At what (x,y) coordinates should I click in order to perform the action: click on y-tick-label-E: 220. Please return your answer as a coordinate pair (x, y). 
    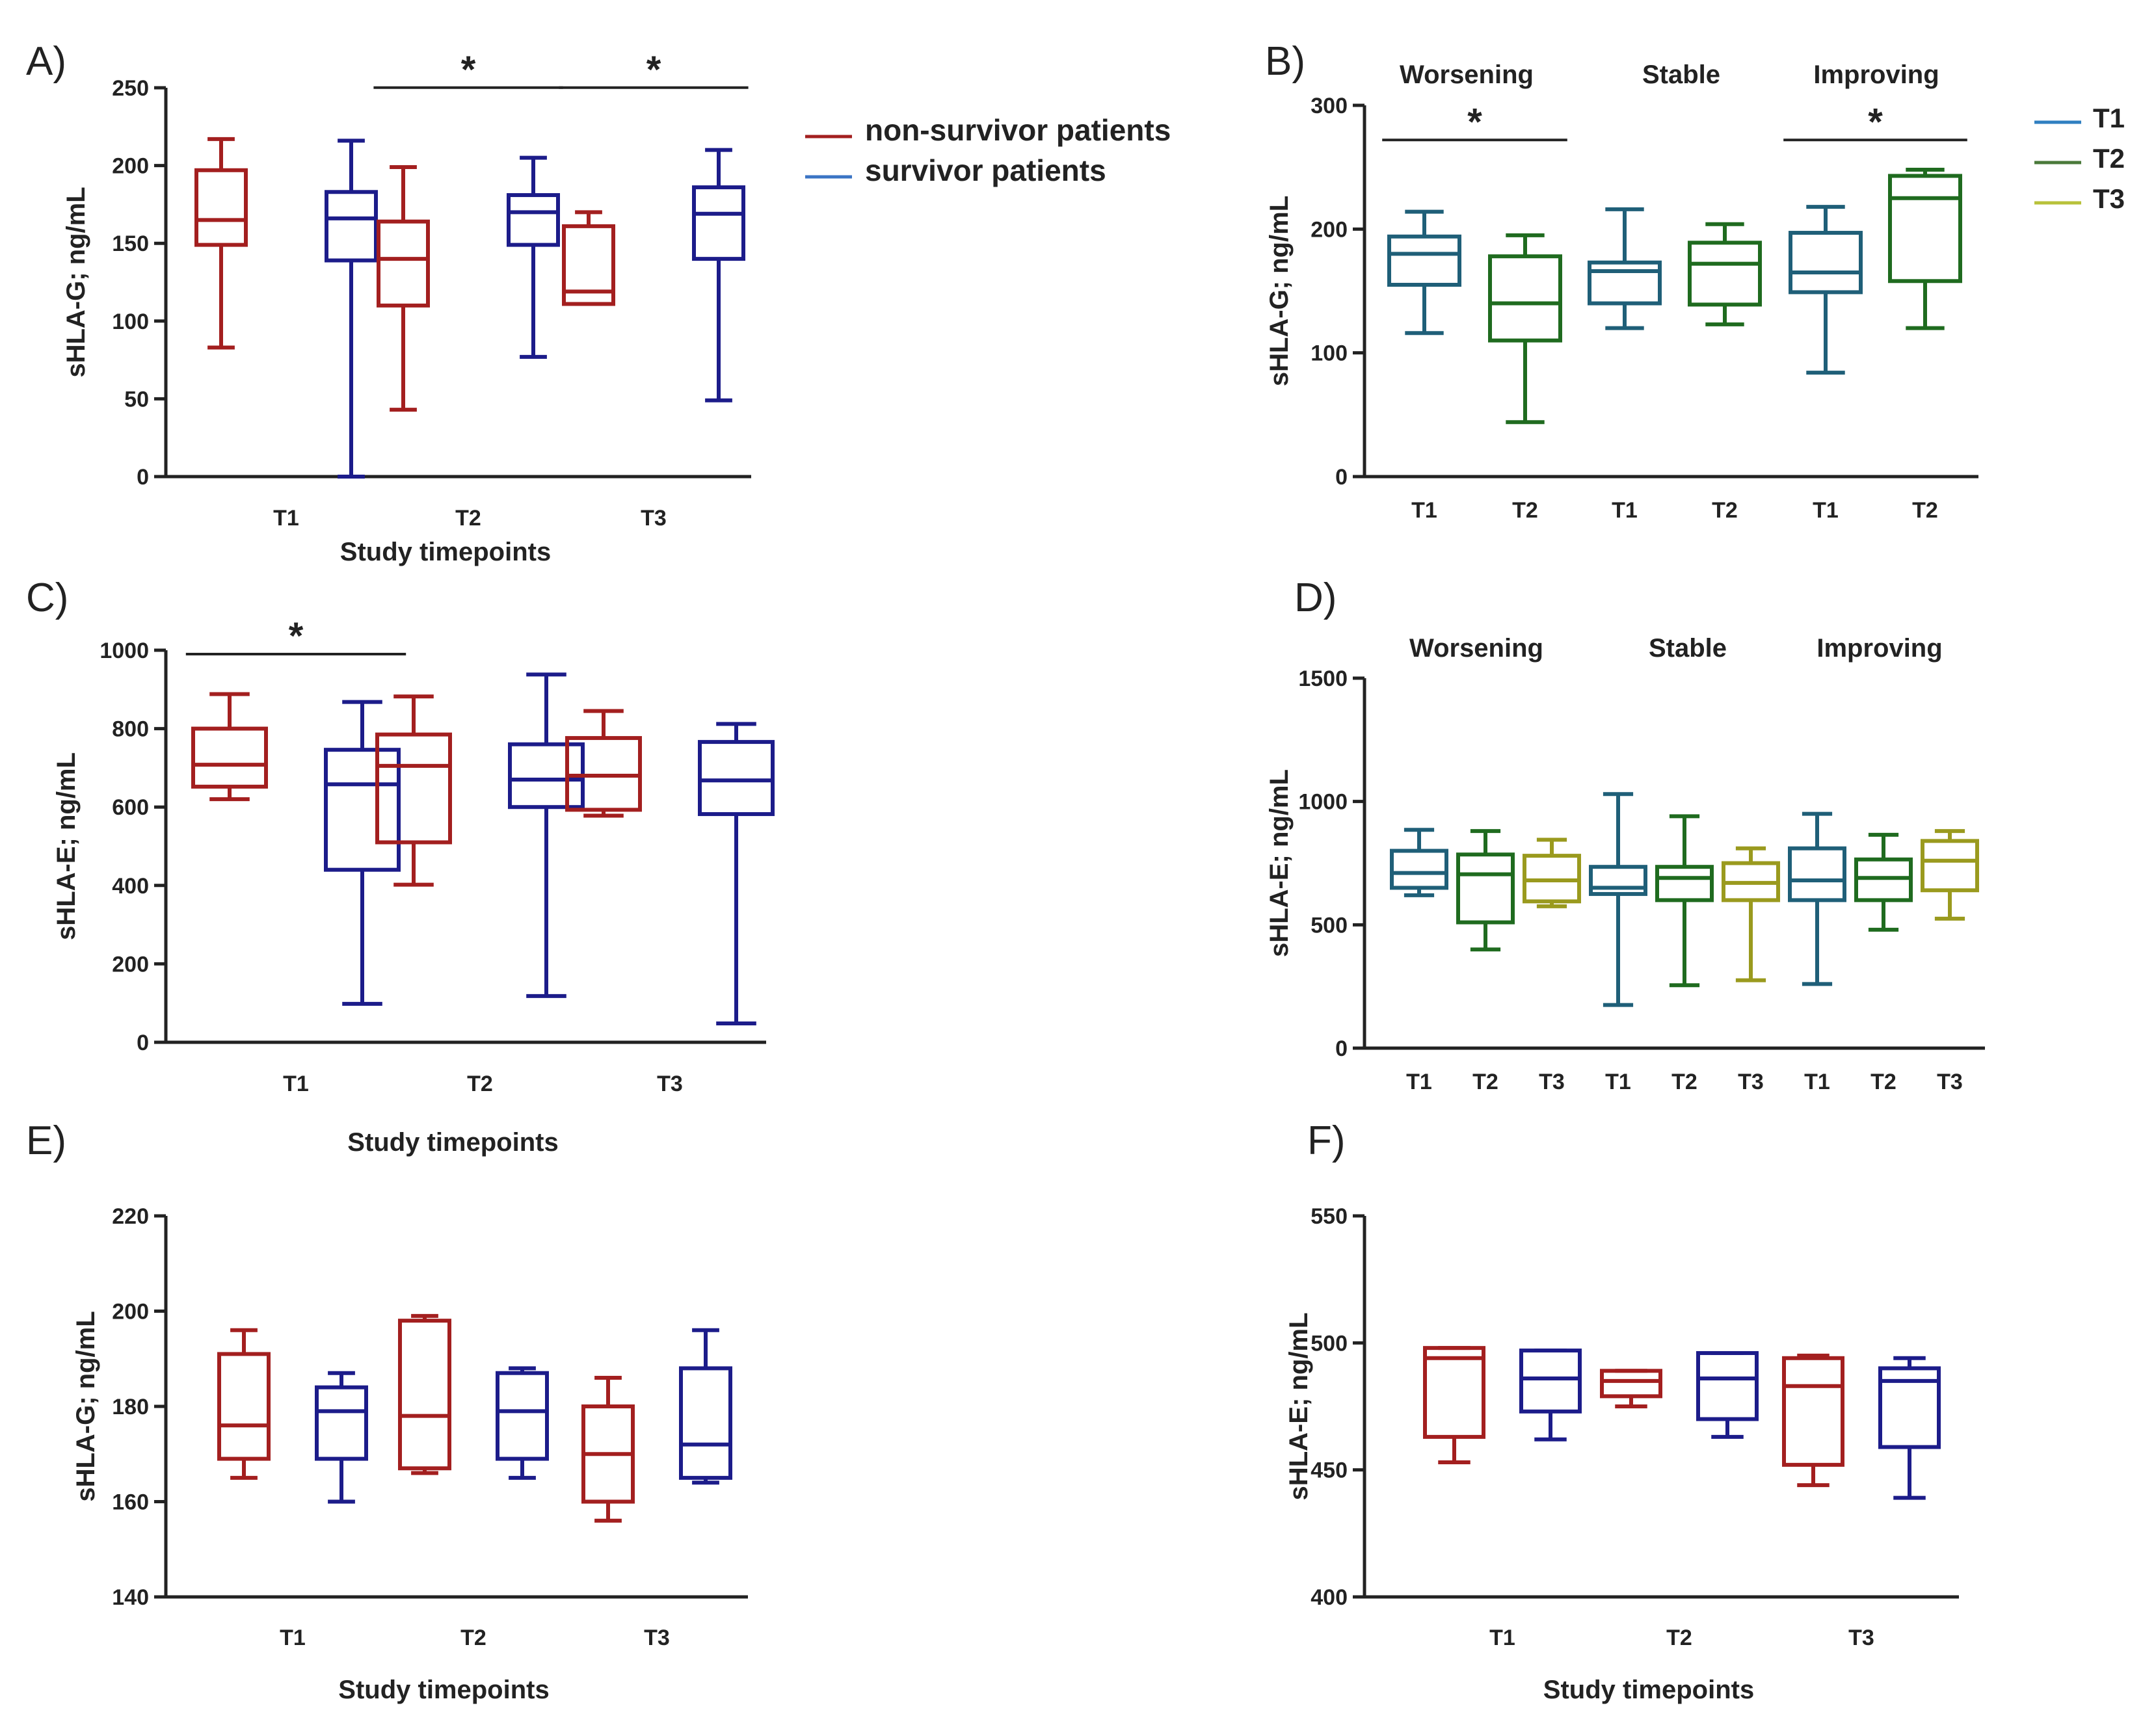
    Looking at the image, I should click on (130, 1217).